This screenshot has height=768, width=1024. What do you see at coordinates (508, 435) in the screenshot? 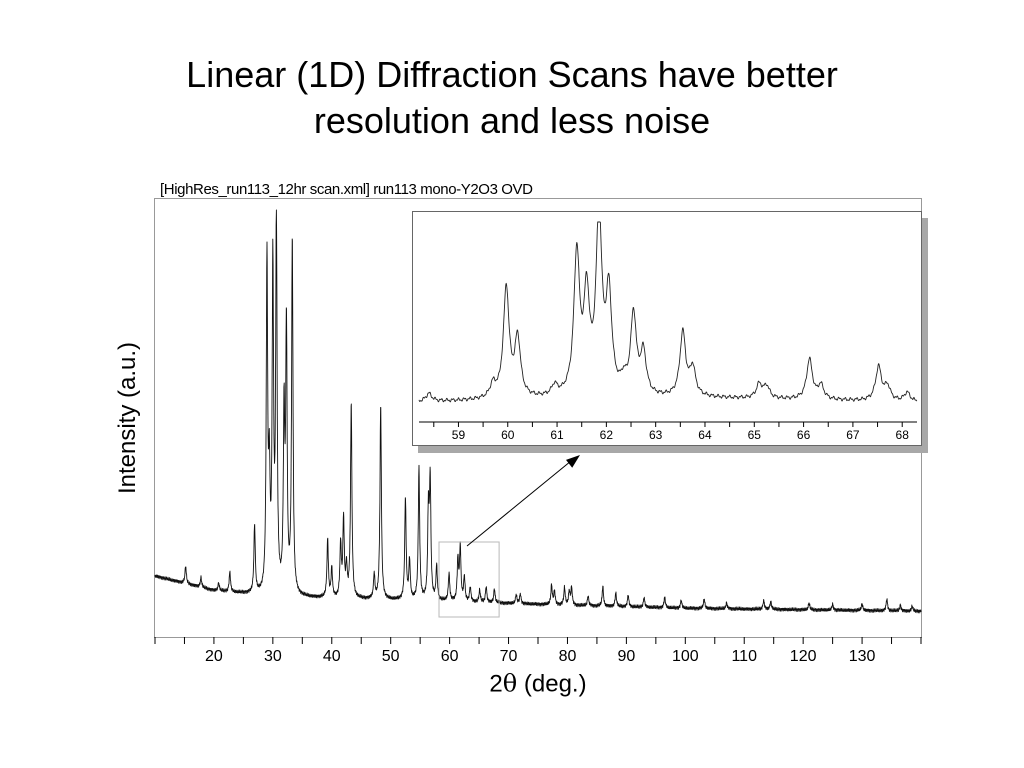
I see `inset-x-tick-label: 60` at bounding box center [508, 435].